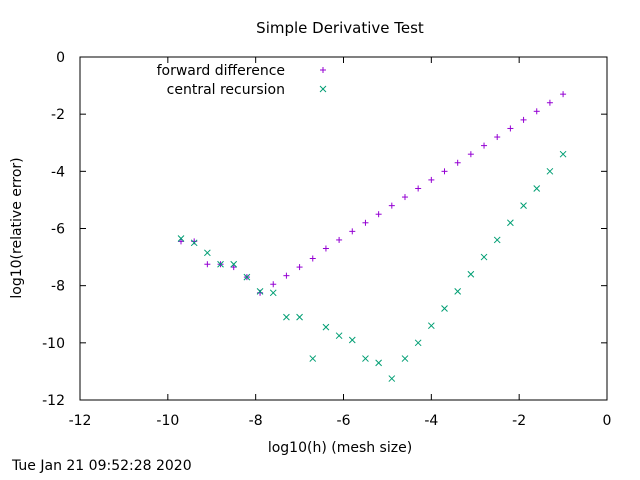 This screenshot has width=640, height=480. What do you see at coordinates (53, 401) in the screenshot?
I see `y-tick-label: -12` at bounding box center [53, 401].